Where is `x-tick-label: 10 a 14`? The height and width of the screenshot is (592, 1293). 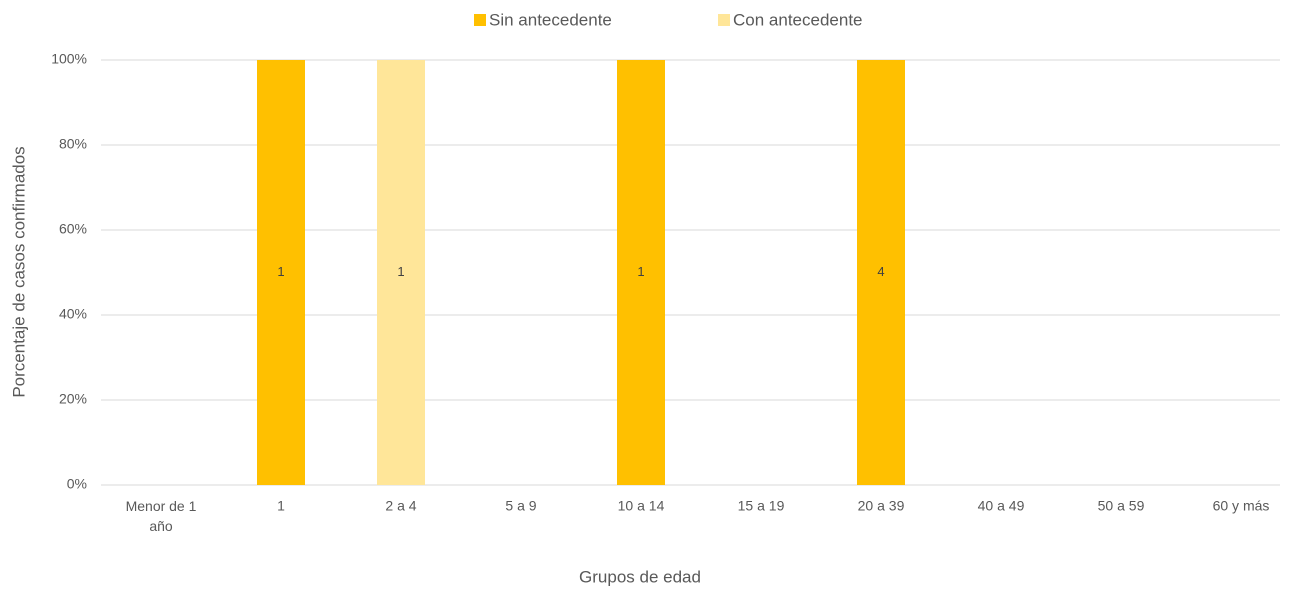 x-tick-label: 10 a 14 is located at coordinates (641, 506).